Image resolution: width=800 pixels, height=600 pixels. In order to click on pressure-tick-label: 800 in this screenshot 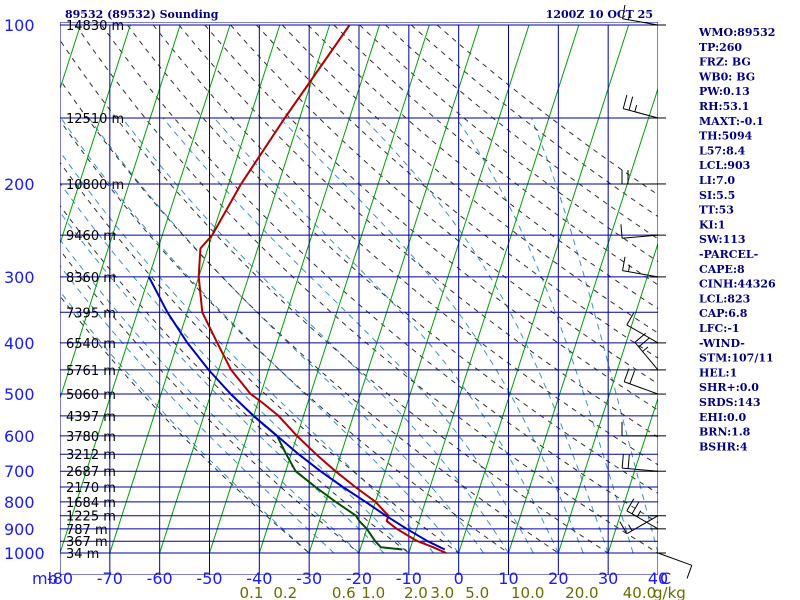, I will do `click(19, 502)`.